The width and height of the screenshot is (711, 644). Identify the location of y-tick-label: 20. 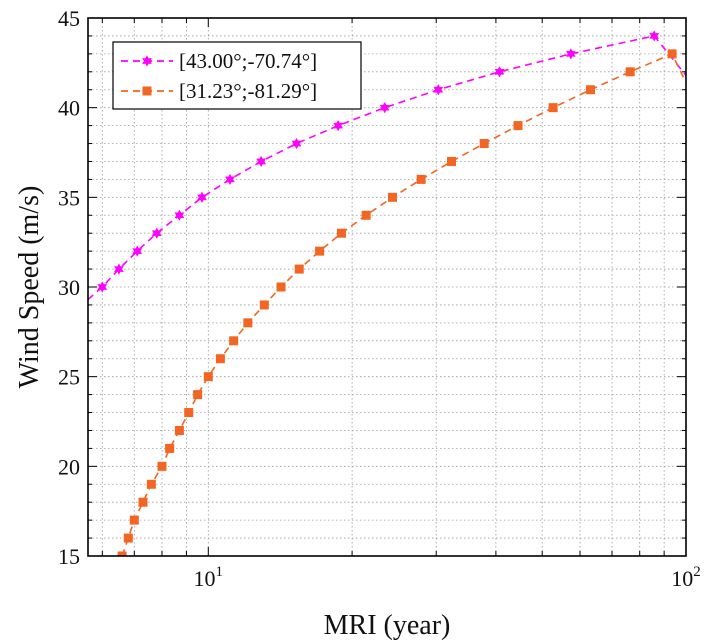
(69, 466).